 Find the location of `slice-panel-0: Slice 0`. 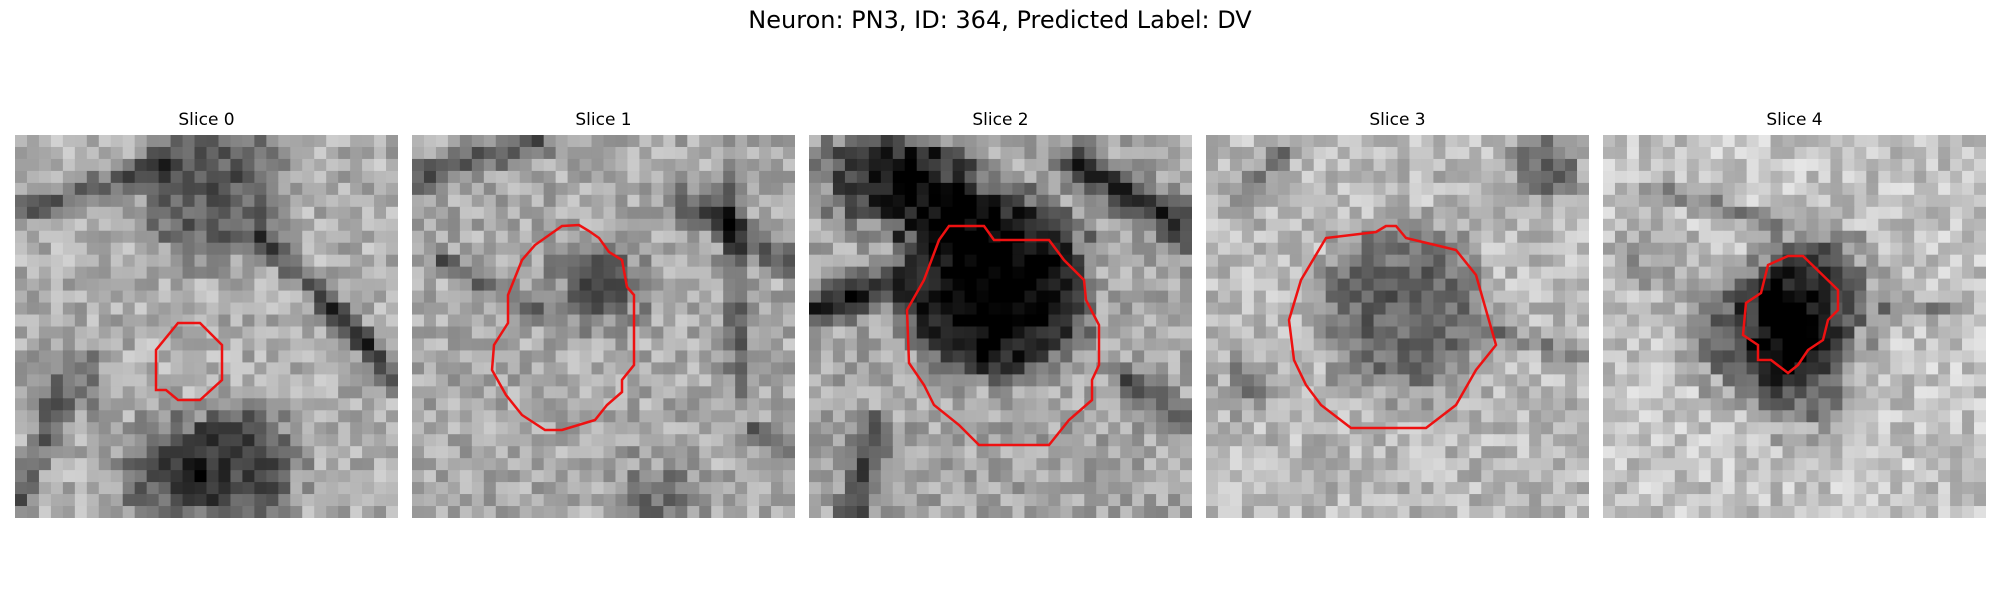

slice-panel-0: Slice 0 is located at coordinates (206, 313).